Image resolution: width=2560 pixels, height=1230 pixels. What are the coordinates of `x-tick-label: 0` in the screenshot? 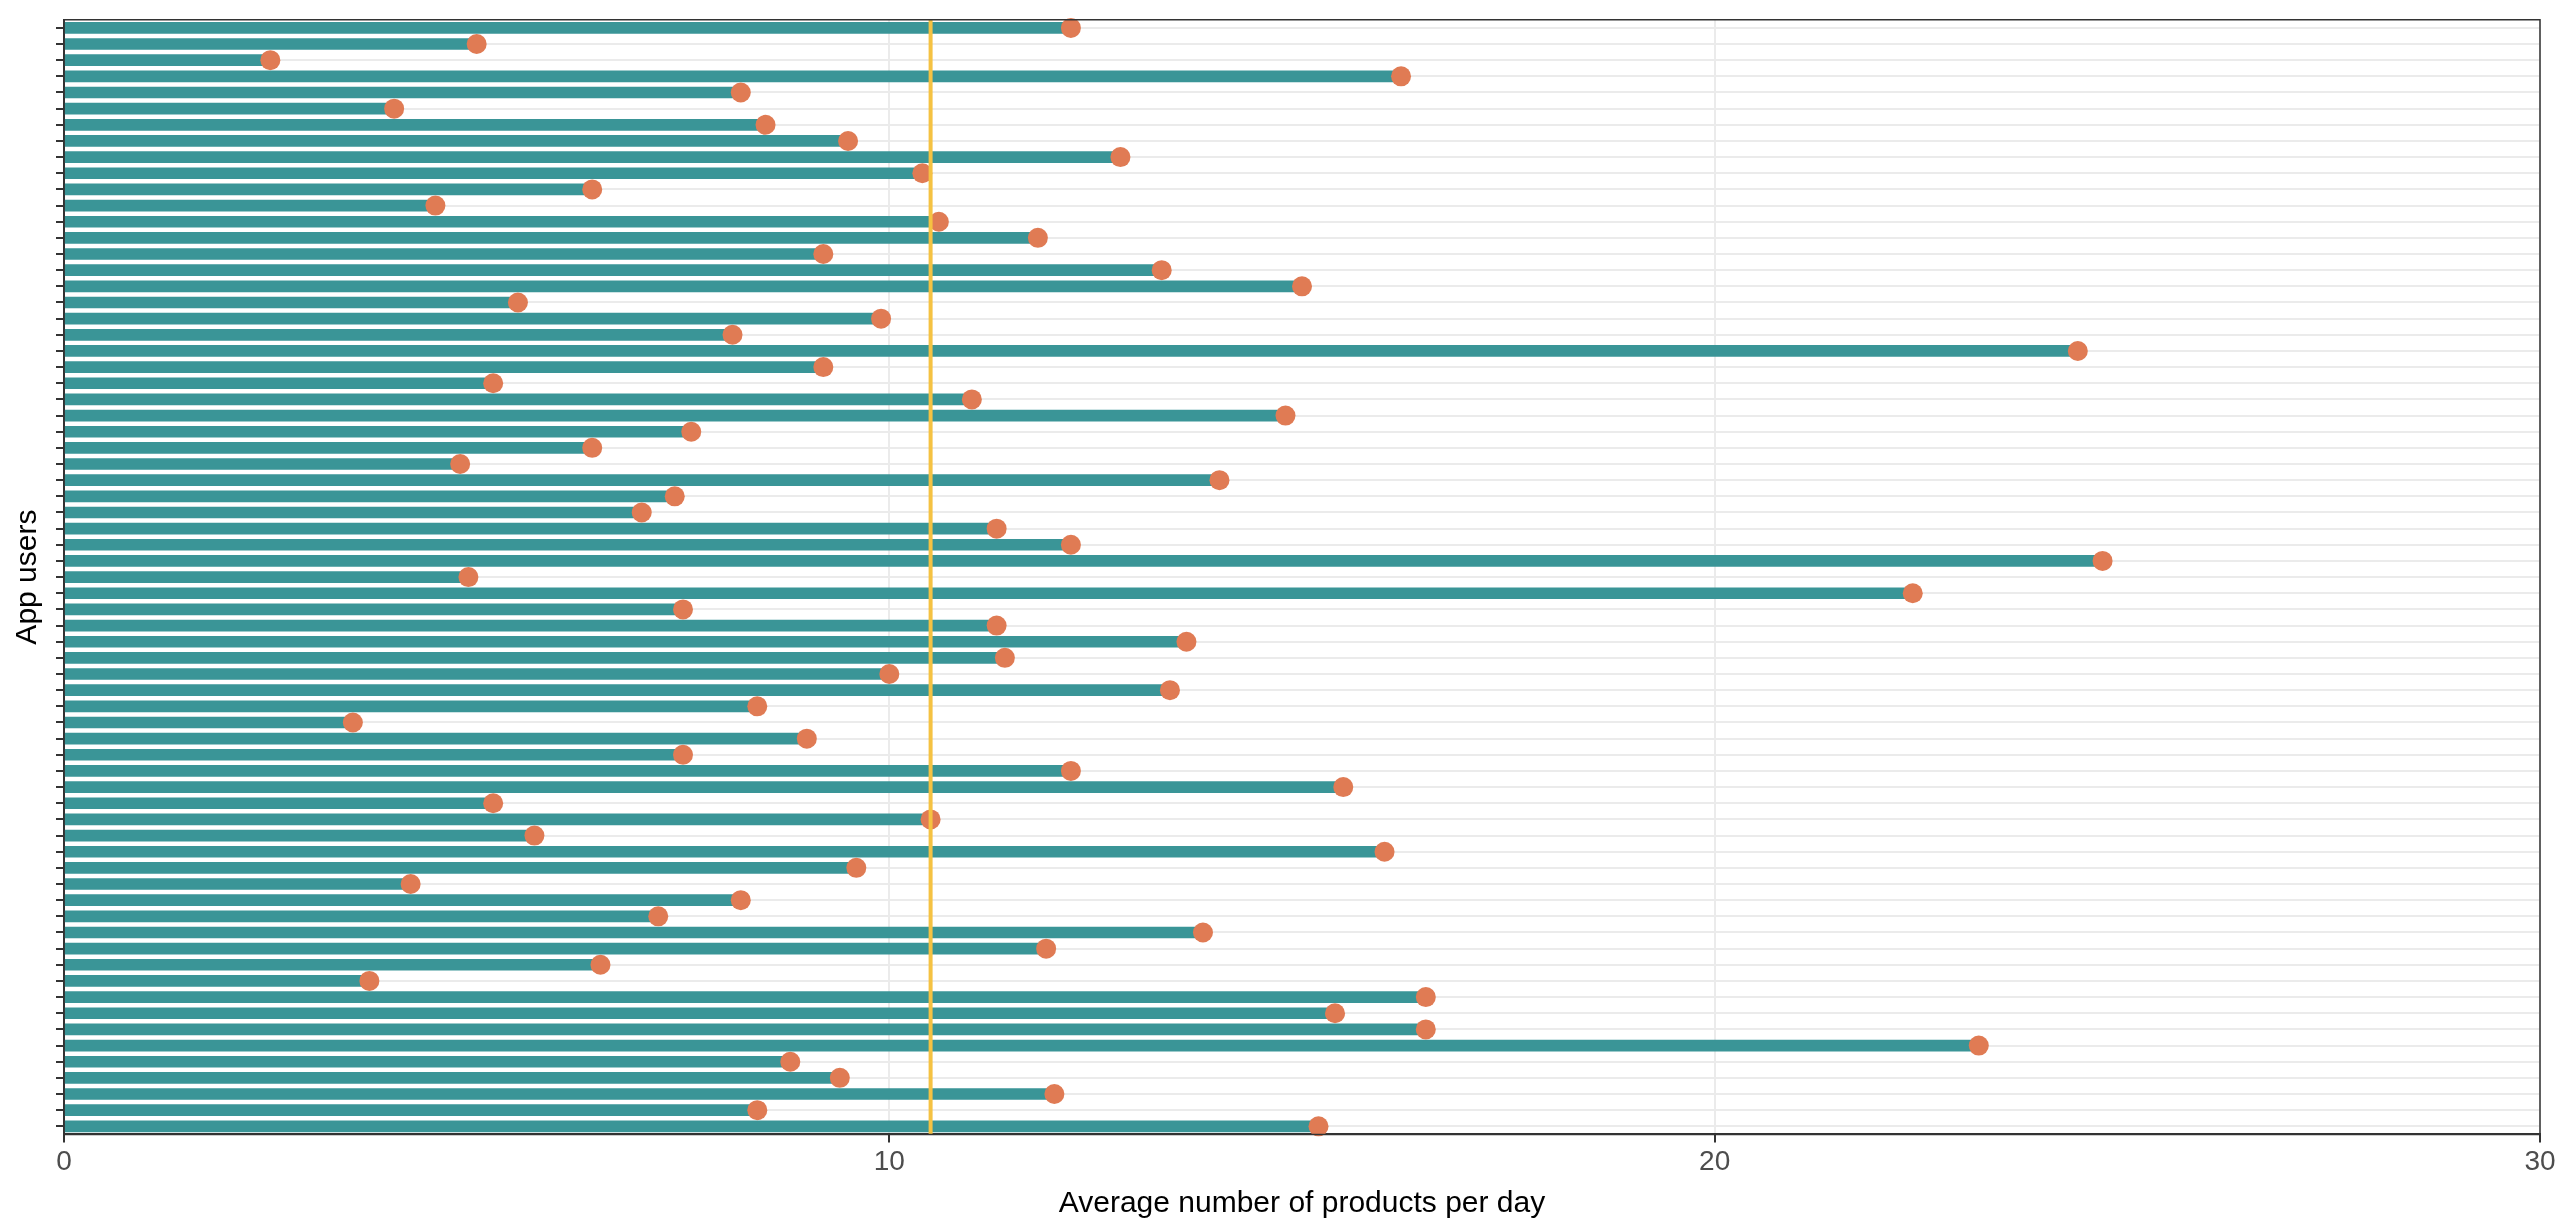 It's located at (64, 1160).